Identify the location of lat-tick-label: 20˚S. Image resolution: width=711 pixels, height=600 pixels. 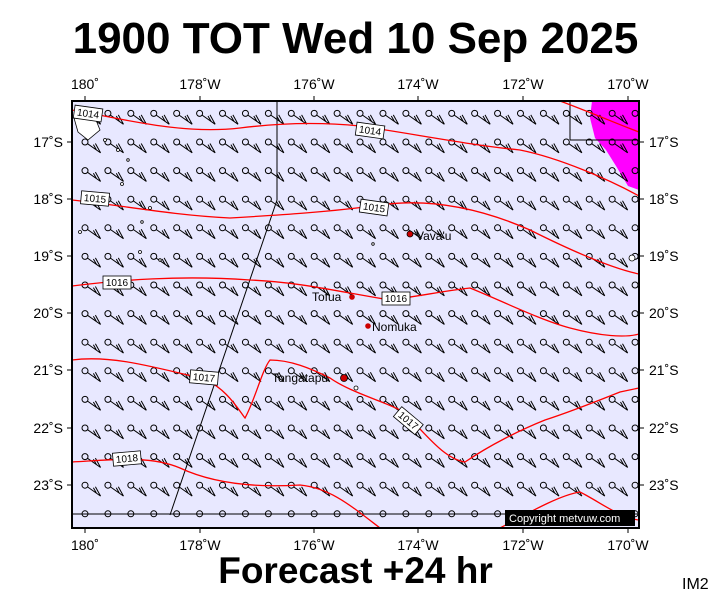
(664, 313).